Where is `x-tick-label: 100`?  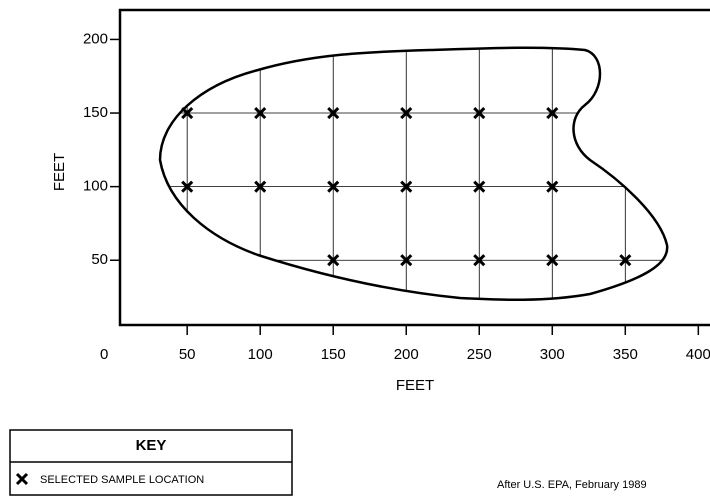
x-tick-label: 100 is located at coordinates (260, 354).